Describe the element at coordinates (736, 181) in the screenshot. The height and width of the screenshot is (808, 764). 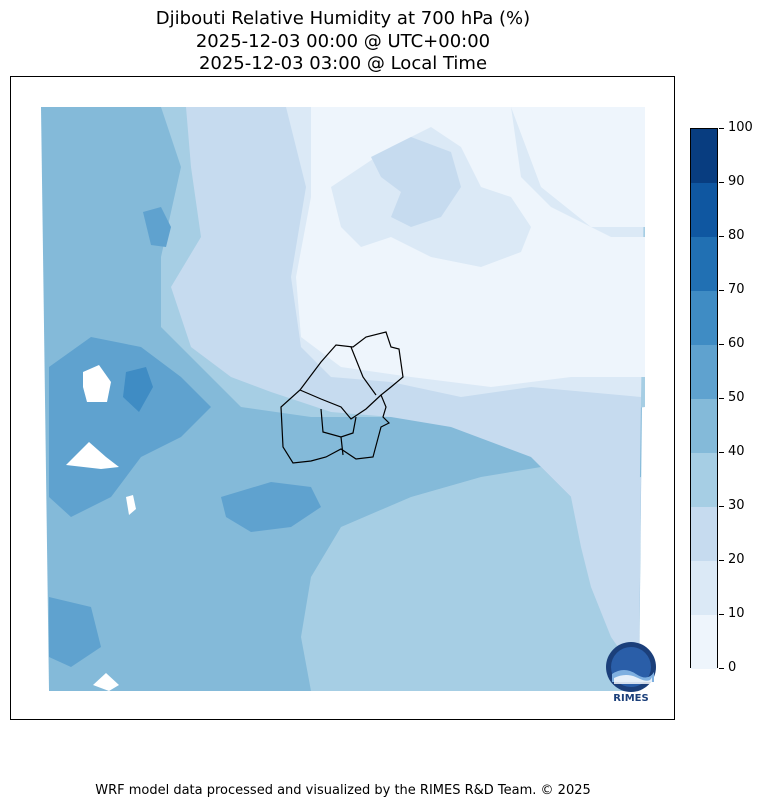
I see `colorbar-tick-label: 90` at that location.